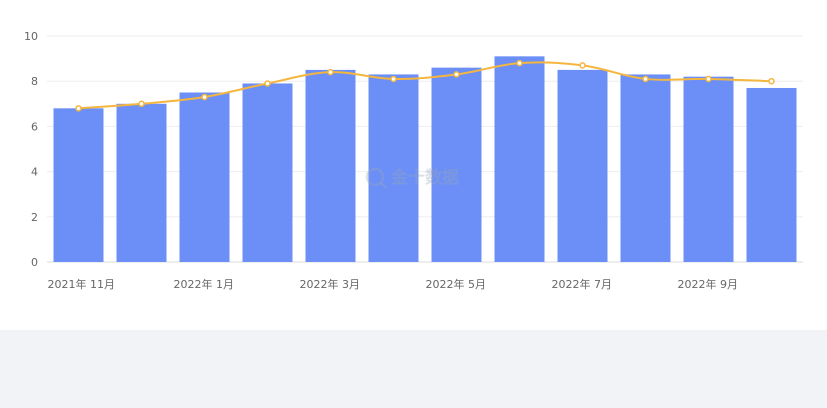 The height and width of the screenshot is (408, 827). I want to click on y-tick-label: 8, so click(34, 81).